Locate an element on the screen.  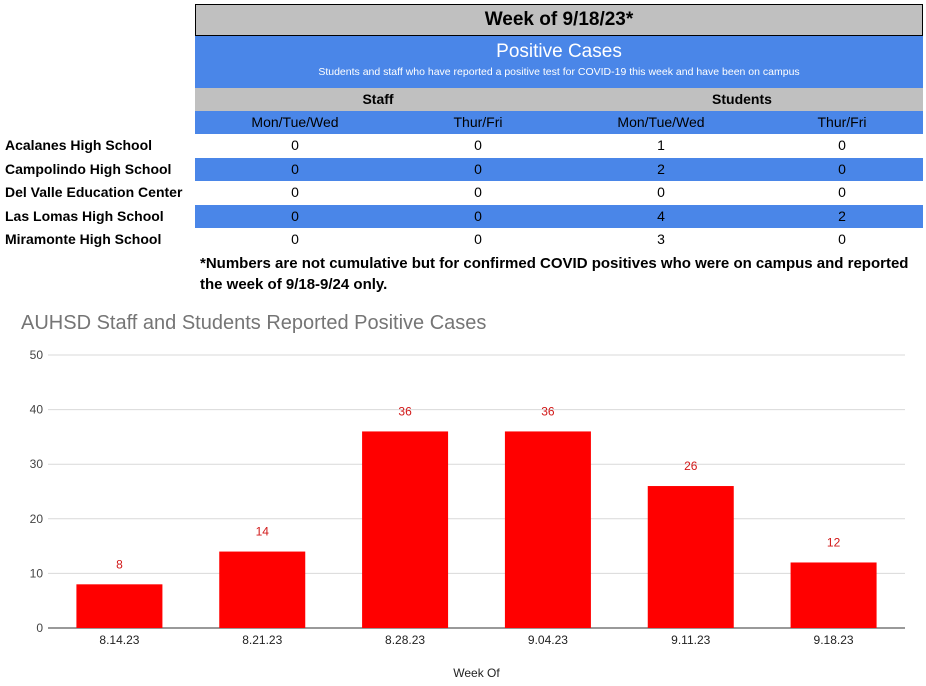
case-count-cell: 3 is located at coordinates (661, 239).